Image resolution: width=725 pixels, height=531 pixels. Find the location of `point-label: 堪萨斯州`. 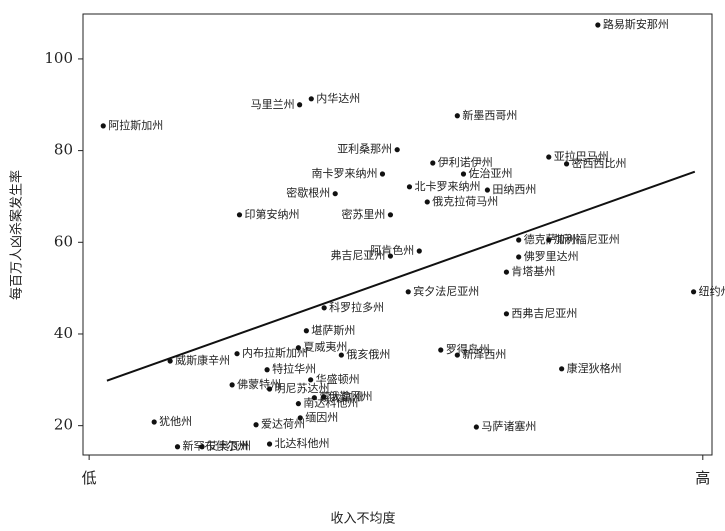

point-label: 堪萨斯州 is located at coordinates (333, 330).